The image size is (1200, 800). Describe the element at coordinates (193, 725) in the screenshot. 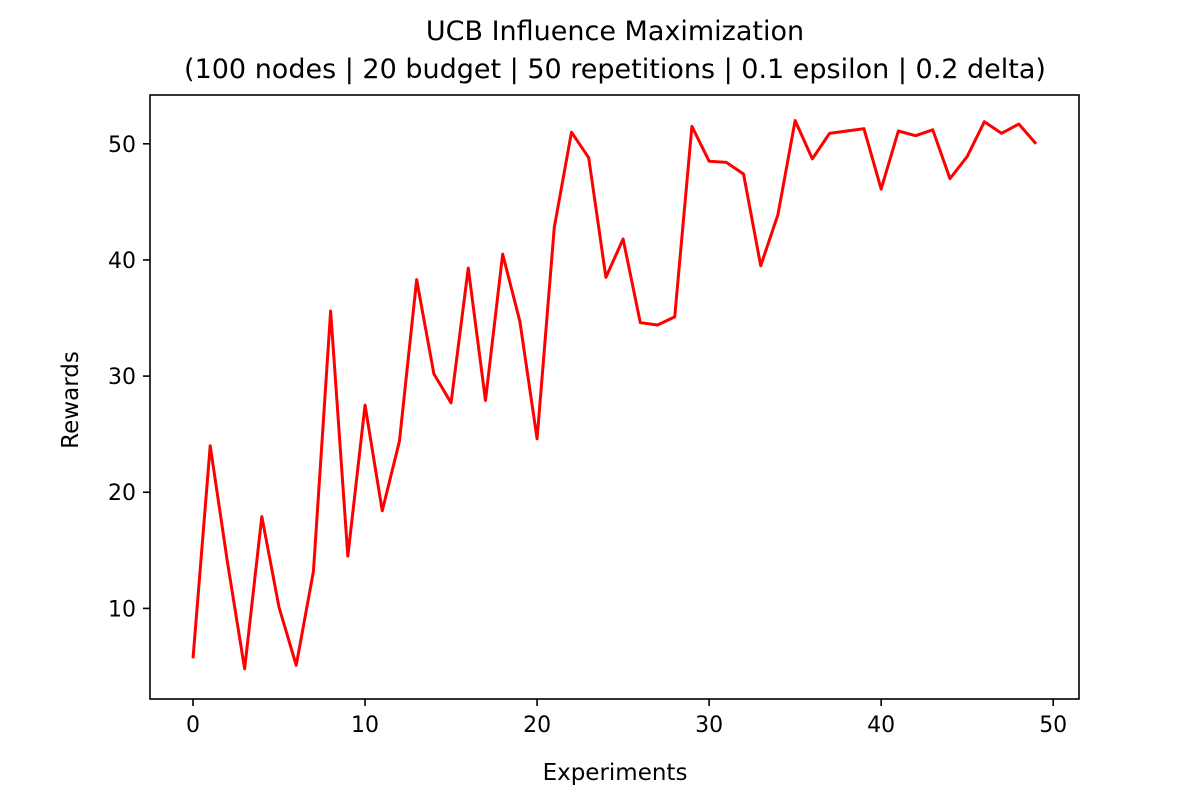

I see `x-tick-label: 0` at that location.